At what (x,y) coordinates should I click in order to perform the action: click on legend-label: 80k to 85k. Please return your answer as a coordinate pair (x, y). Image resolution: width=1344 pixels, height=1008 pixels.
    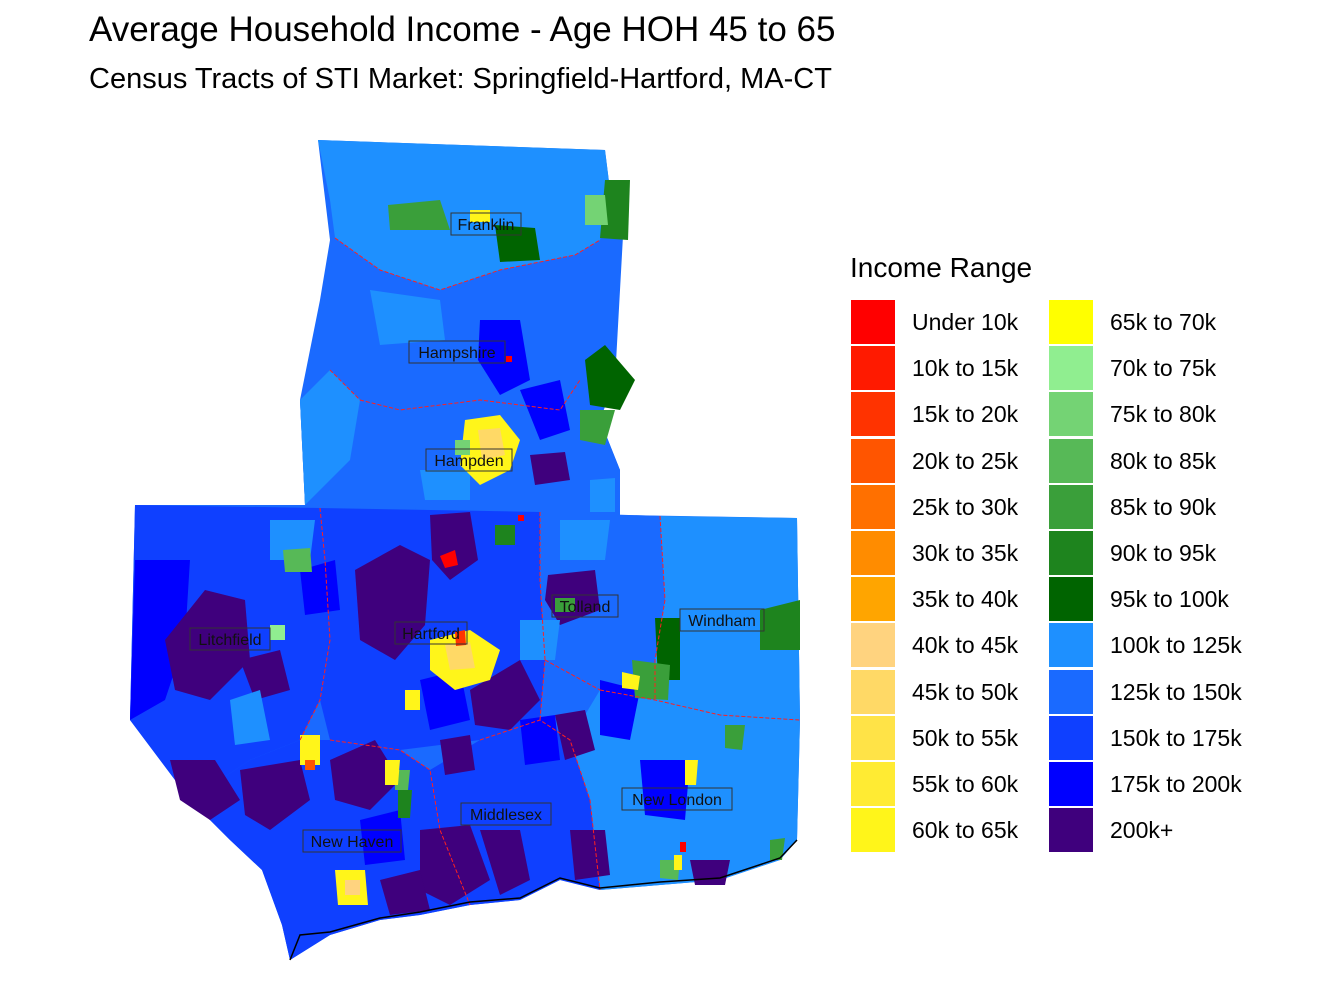
    Looking at the image, I should click on (1163, 460).